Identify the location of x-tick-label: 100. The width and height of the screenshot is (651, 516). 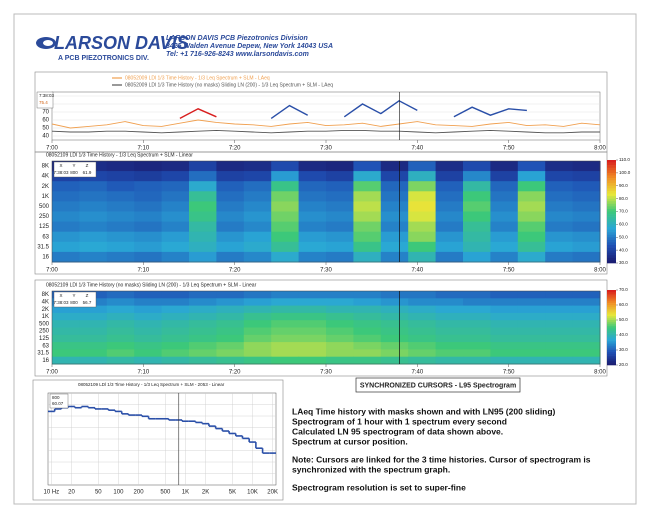
(118, 493).